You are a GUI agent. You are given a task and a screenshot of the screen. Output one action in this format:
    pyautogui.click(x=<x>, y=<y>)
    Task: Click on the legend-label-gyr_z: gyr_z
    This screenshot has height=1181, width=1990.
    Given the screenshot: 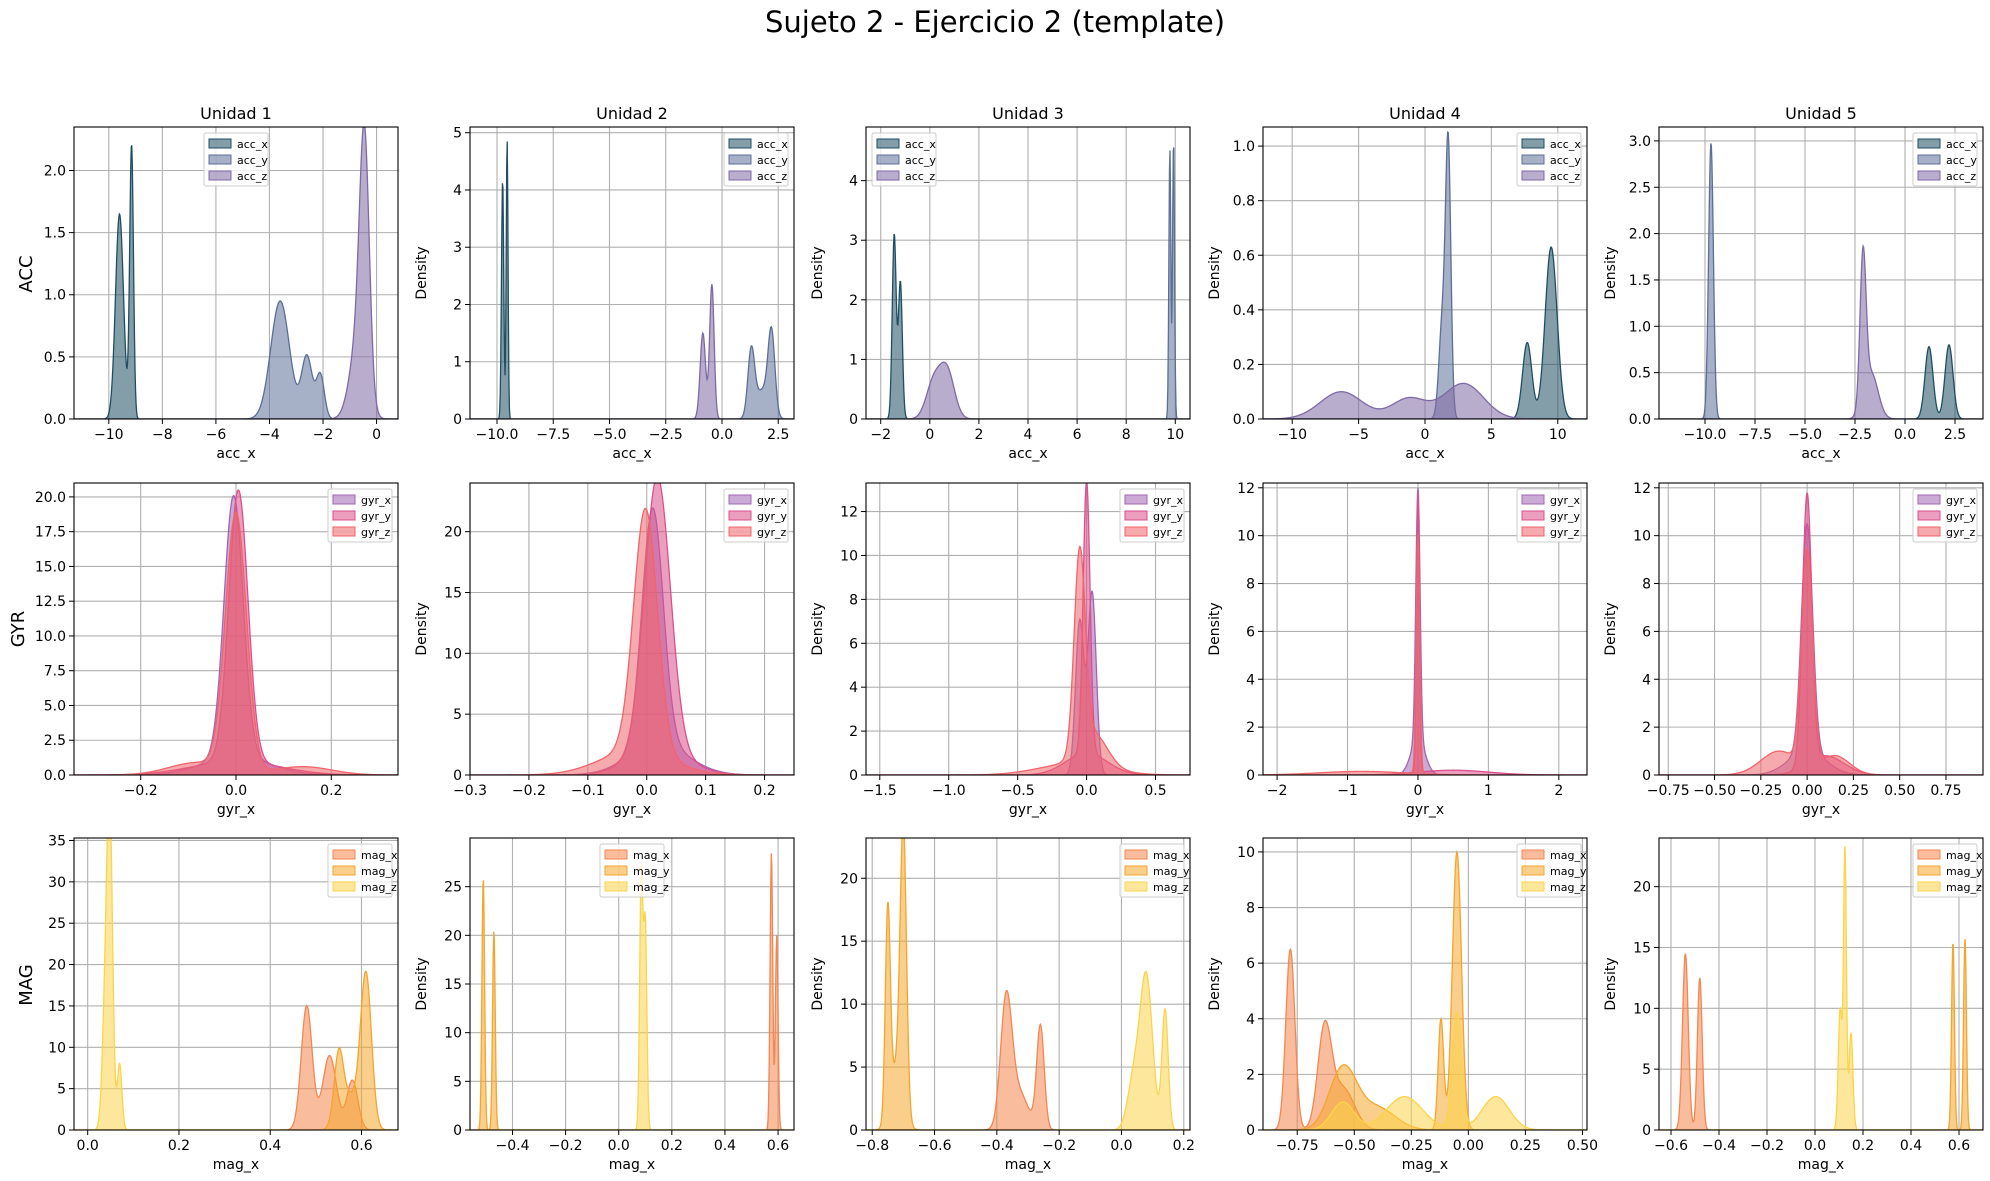 What is the action you would take?
    pyautogui.click(x=376, y=532)
    